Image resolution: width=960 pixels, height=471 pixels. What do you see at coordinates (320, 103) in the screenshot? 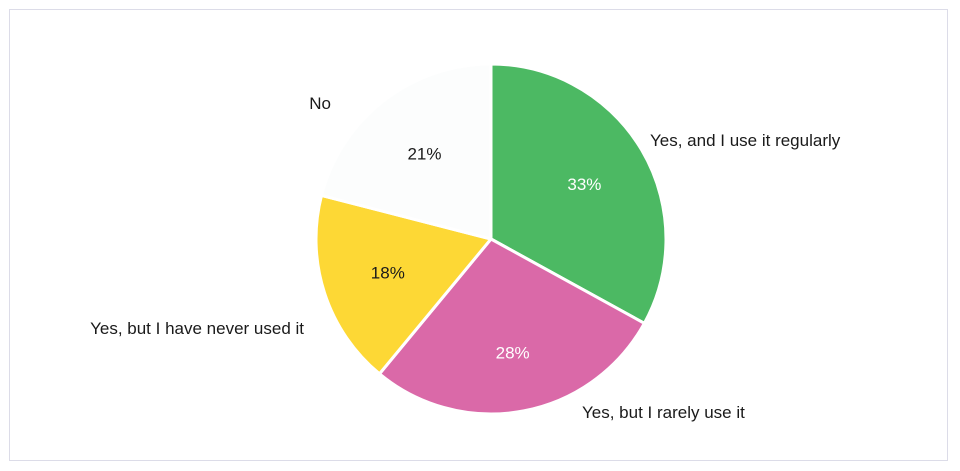
I see `pie-category-label: No` at bounding box center [320, 103].